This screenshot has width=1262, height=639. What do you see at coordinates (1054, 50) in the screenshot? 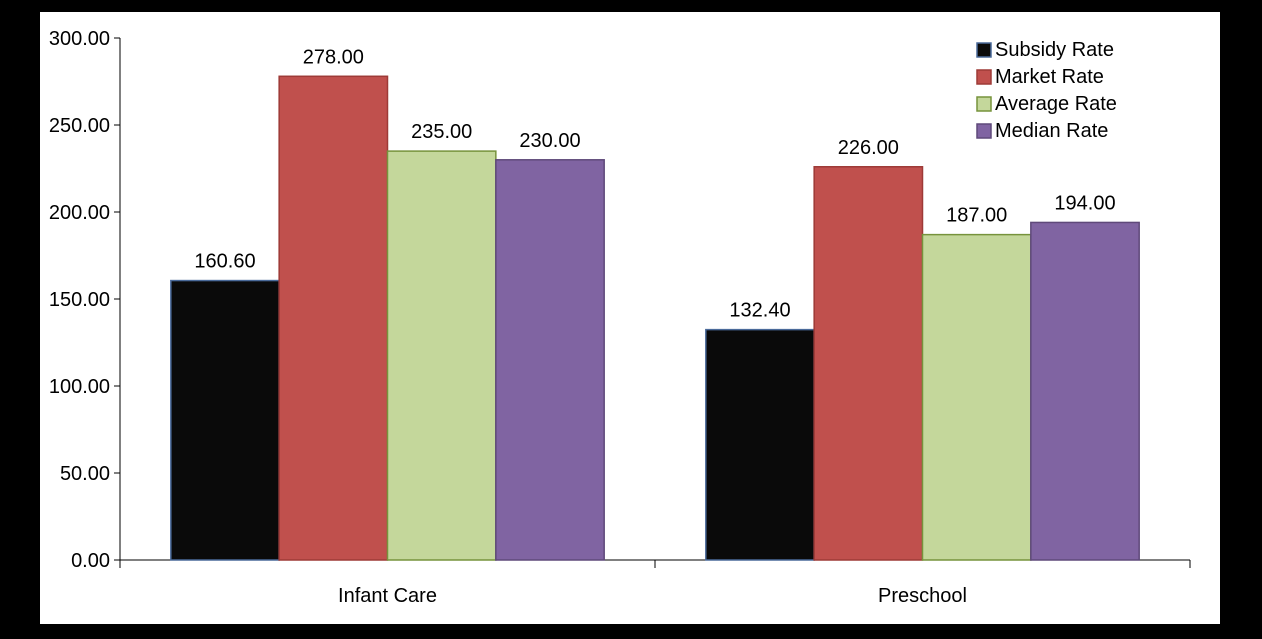
I see `legend-label: Subsidy Rate` at bounding box center [1054, 50].